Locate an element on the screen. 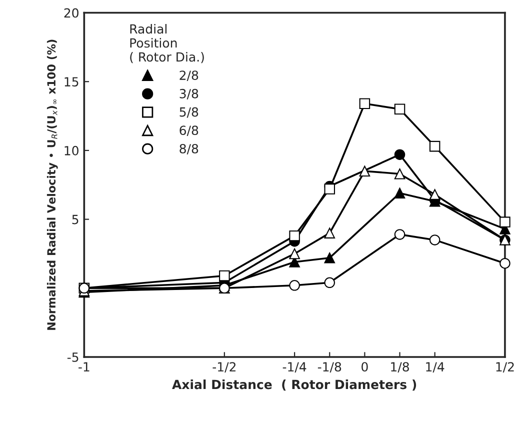 The image size is (526, 425). y-tick-label: -5 is located at coordinates (72, 357).